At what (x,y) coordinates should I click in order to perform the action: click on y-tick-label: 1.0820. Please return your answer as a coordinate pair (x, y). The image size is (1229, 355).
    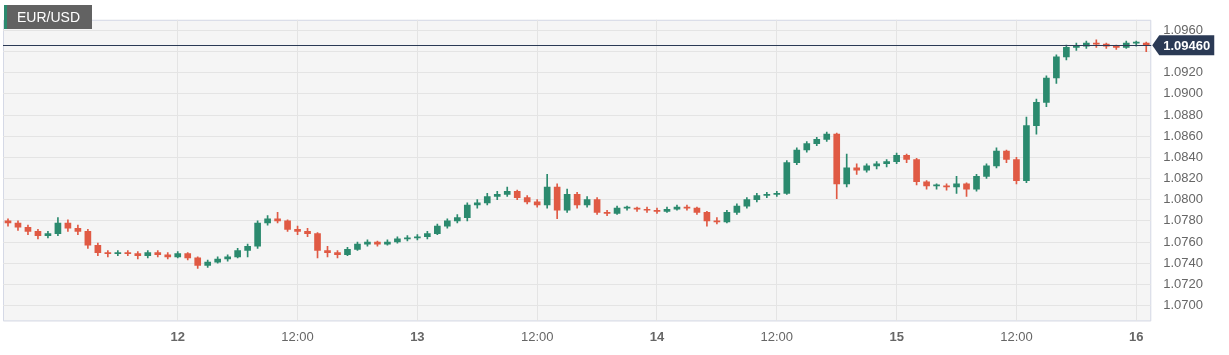
    Looking at the image, I should click on (1183, 178).